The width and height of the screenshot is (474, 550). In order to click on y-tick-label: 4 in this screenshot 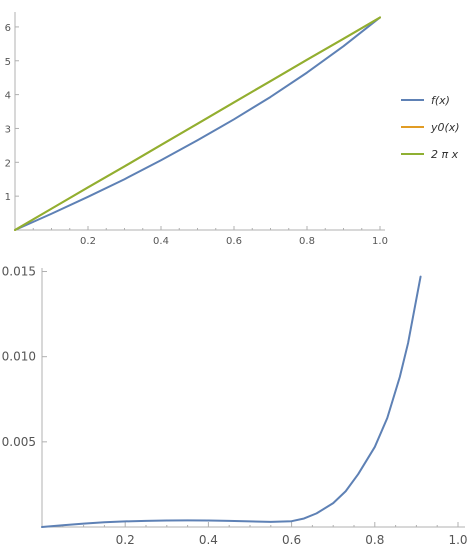, I will do `click(8, 96)`.